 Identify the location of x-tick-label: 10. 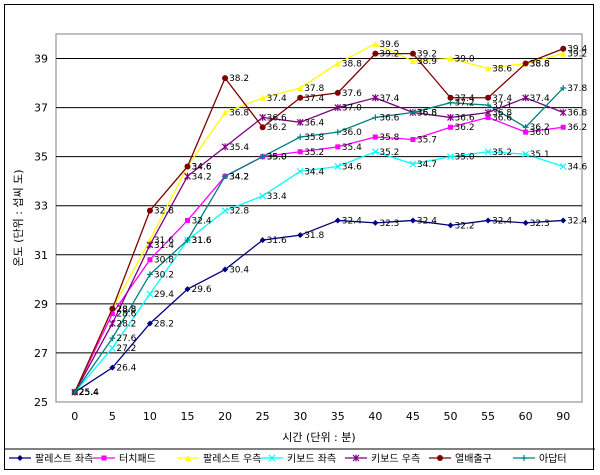
(150, 416).